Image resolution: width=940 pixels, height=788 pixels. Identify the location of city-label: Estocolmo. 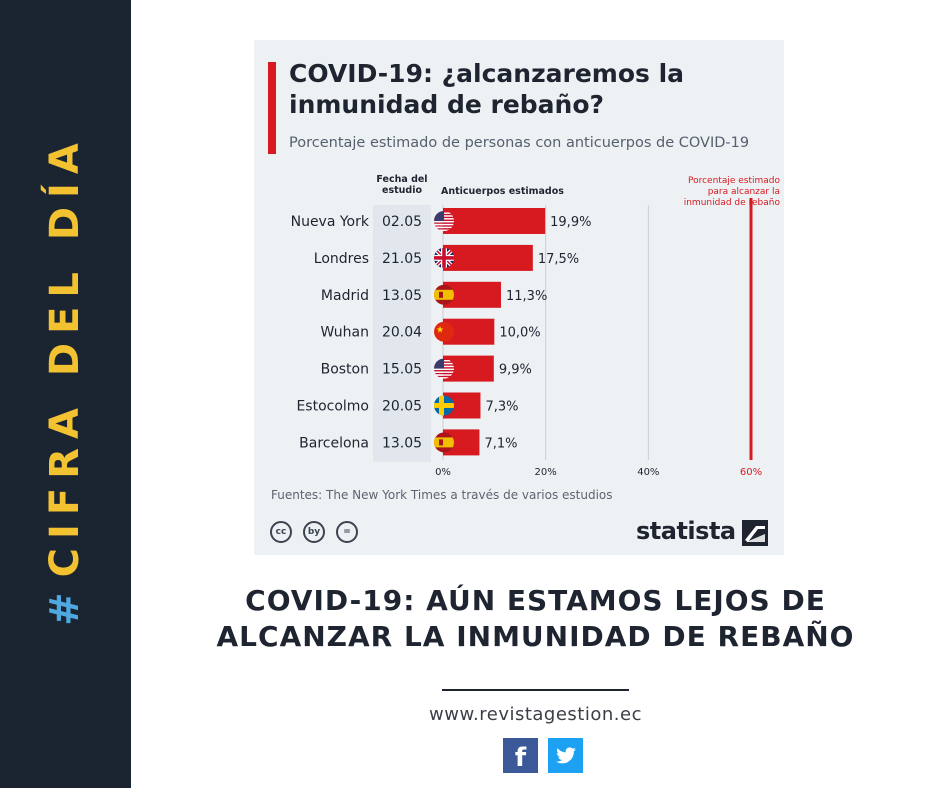
(332, 407).